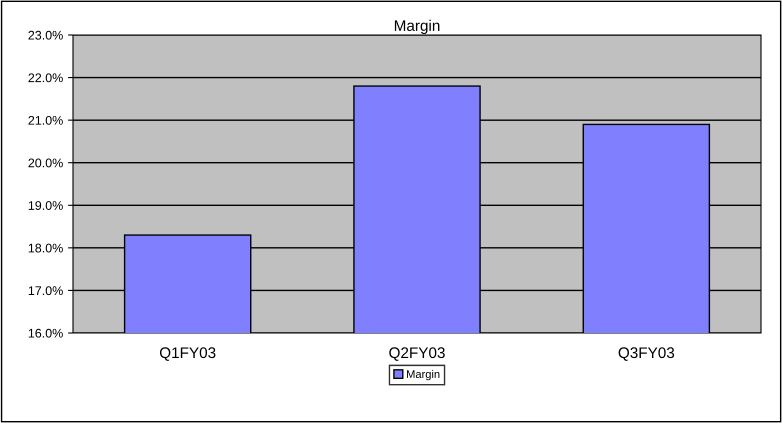  I want to click on legend-label: Margin, so click(423, 375).